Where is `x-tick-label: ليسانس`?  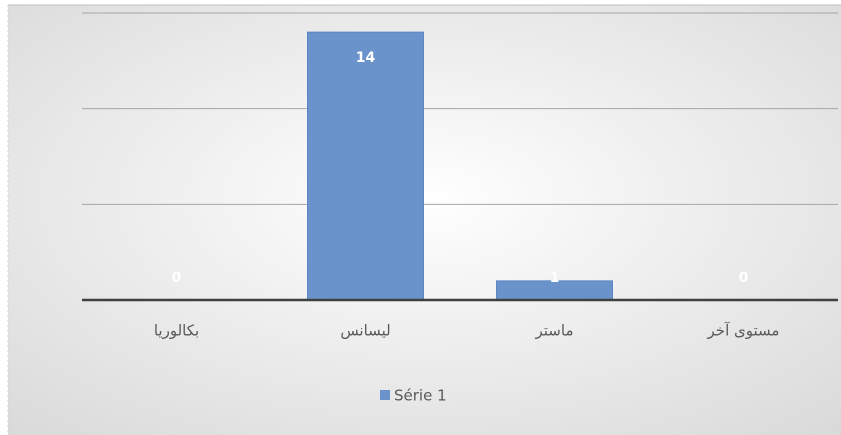 x-tick-label: ليسانس is located at coordinates (365, 331).